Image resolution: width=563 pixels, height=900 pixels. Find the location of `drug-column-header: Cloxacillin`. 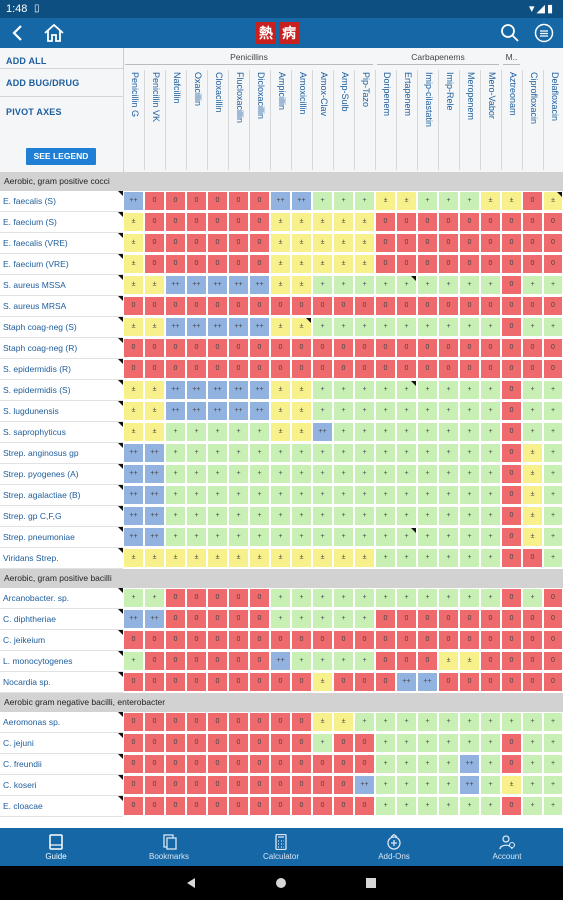

drug-column-header: Cloxacillin is located at coordinates (218, 120).